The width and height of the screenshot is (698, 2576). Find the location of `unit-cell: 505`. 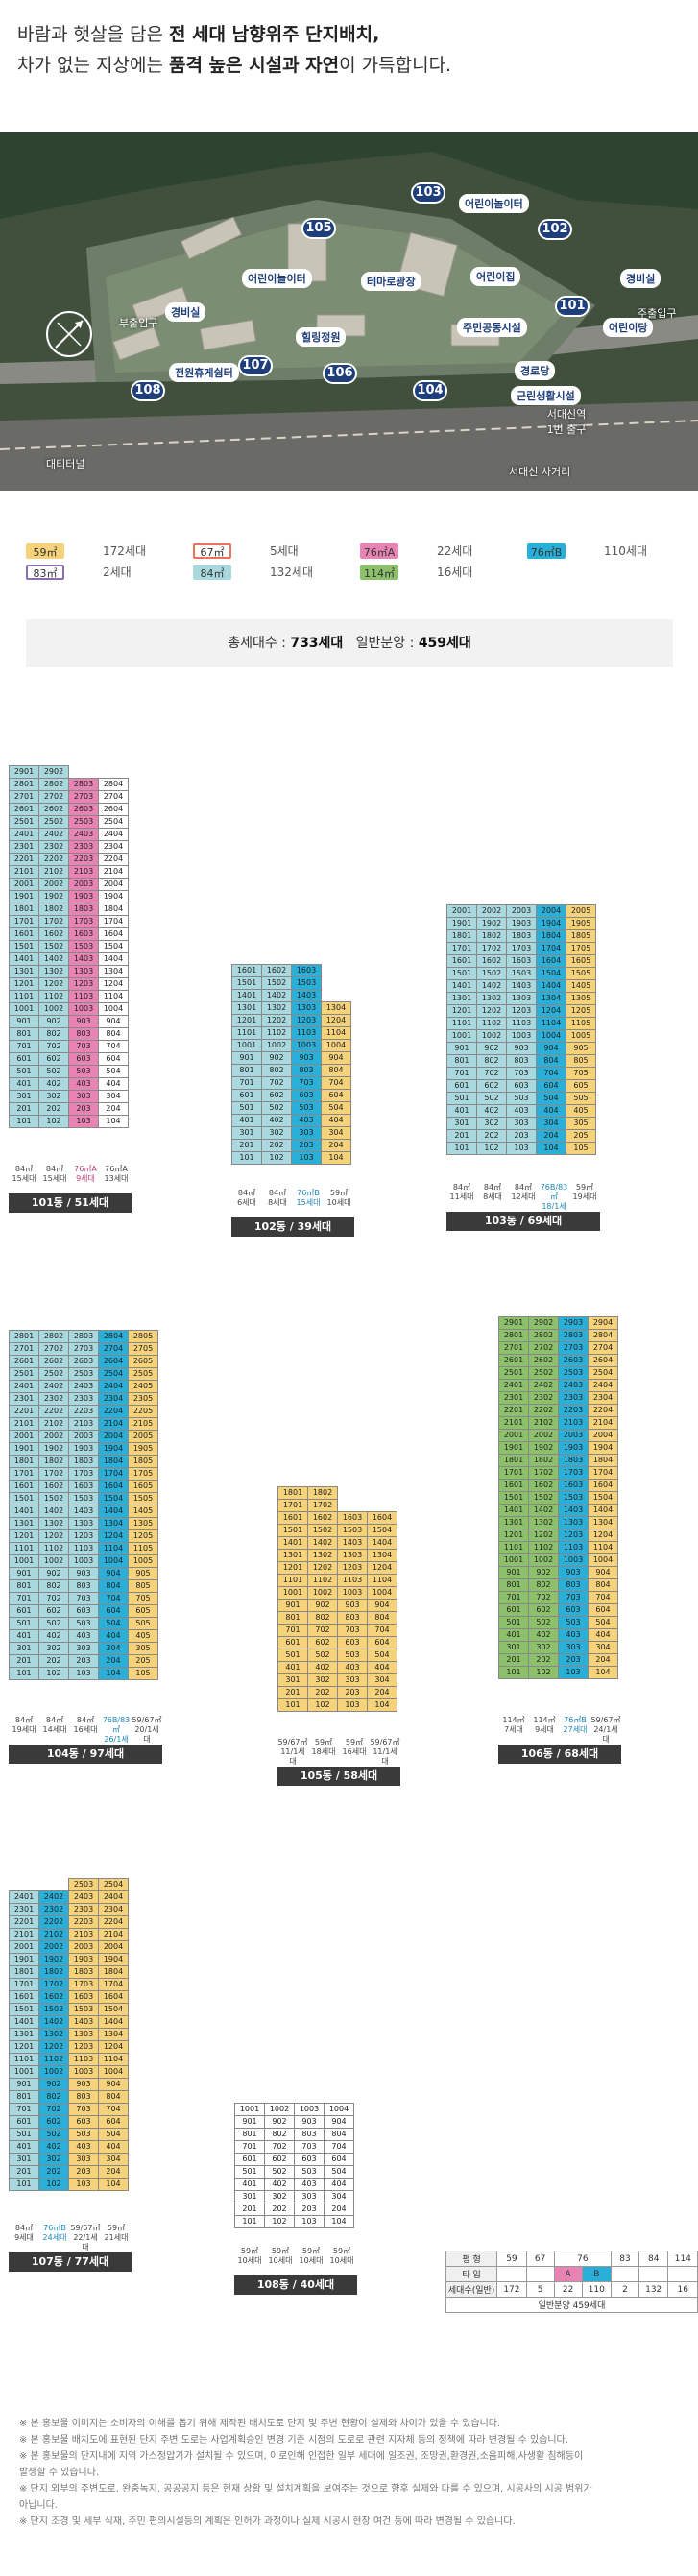

unit-cell: 505 is located at coordinates (143, 1623).